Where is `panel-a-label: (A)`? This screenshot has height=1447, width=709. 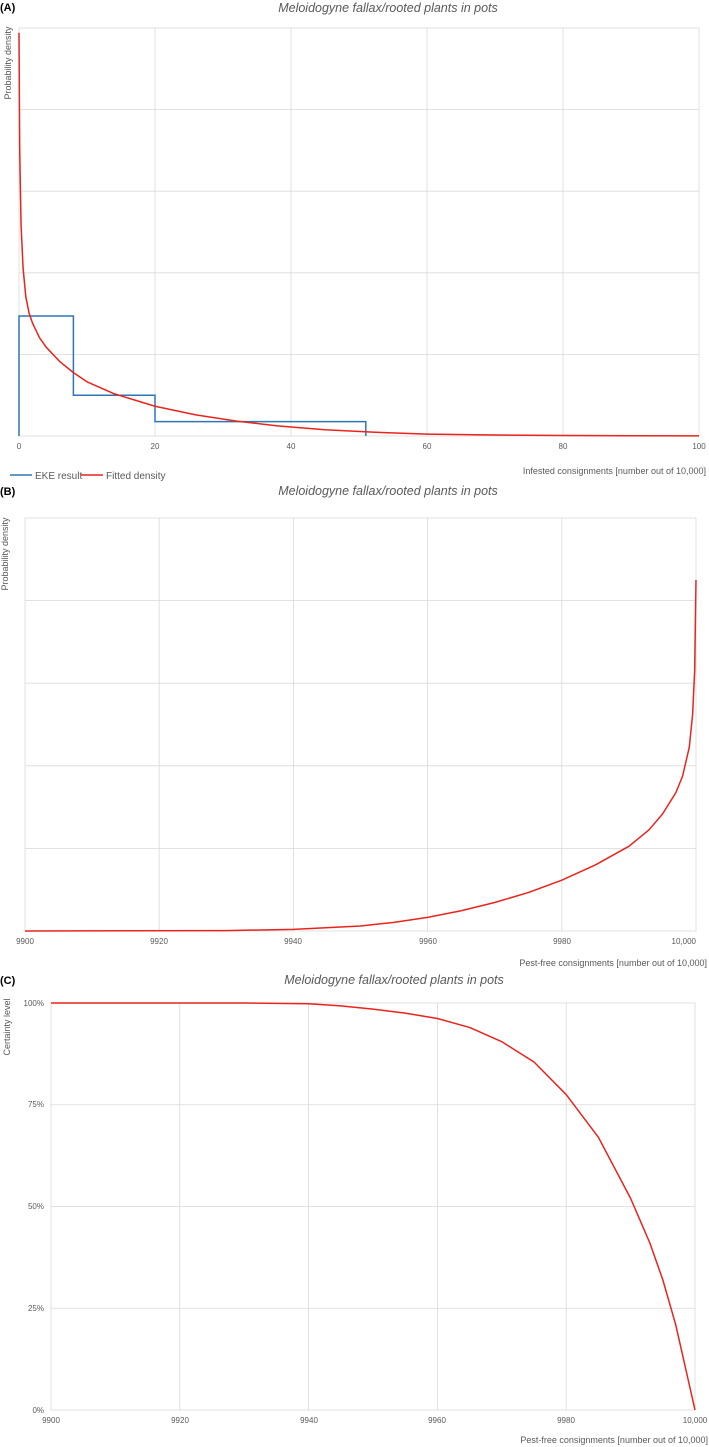
panel-a-label: (A) is located at coordinates (8, 8).